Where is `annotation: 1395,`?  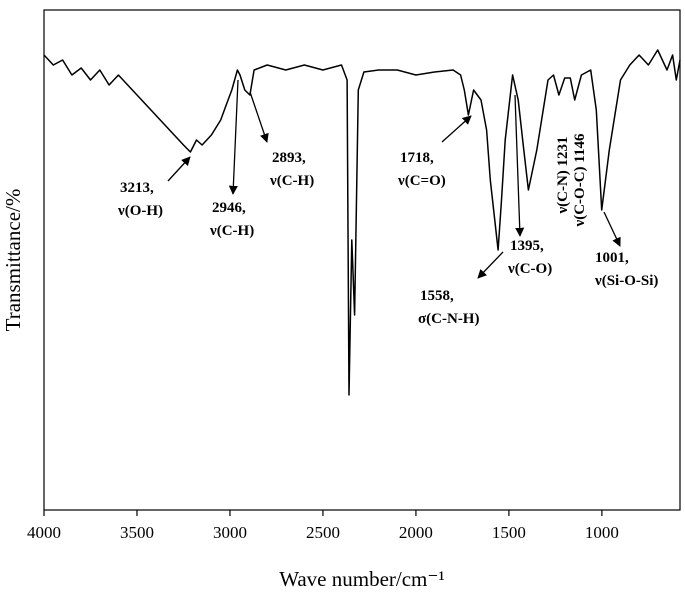
annotation: 1395, is located at coordinates (527, 246).